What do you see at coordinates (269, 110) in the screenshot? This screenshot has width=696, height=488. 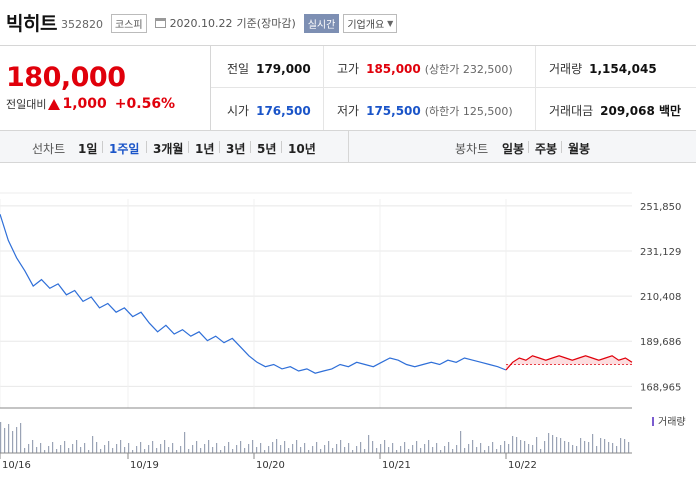 I see `stat-open: 시가 176,500` at bounding box center [269, 110].